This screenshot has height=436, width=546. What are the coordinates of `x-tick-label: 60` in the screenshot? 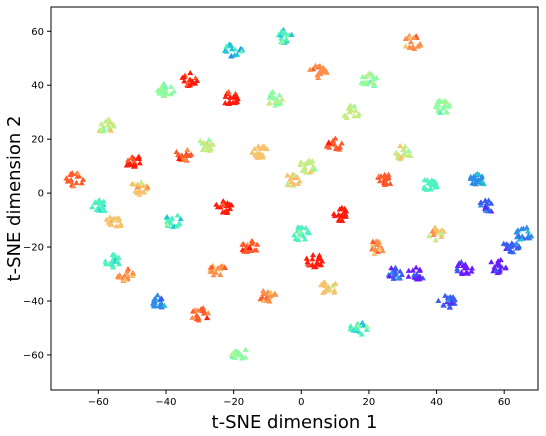 It's located at (504, 402).